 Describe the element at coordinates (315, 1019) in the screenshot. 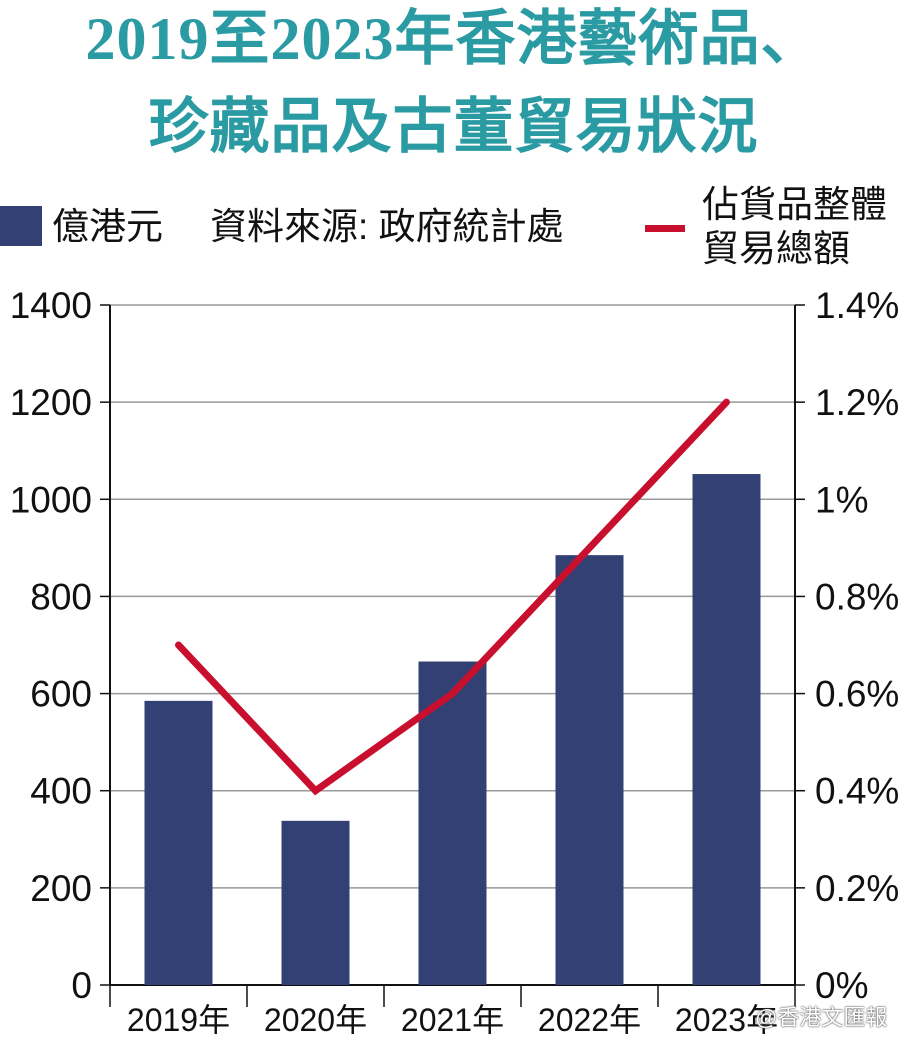

I see `x-tick-label: 2020年` at that location.